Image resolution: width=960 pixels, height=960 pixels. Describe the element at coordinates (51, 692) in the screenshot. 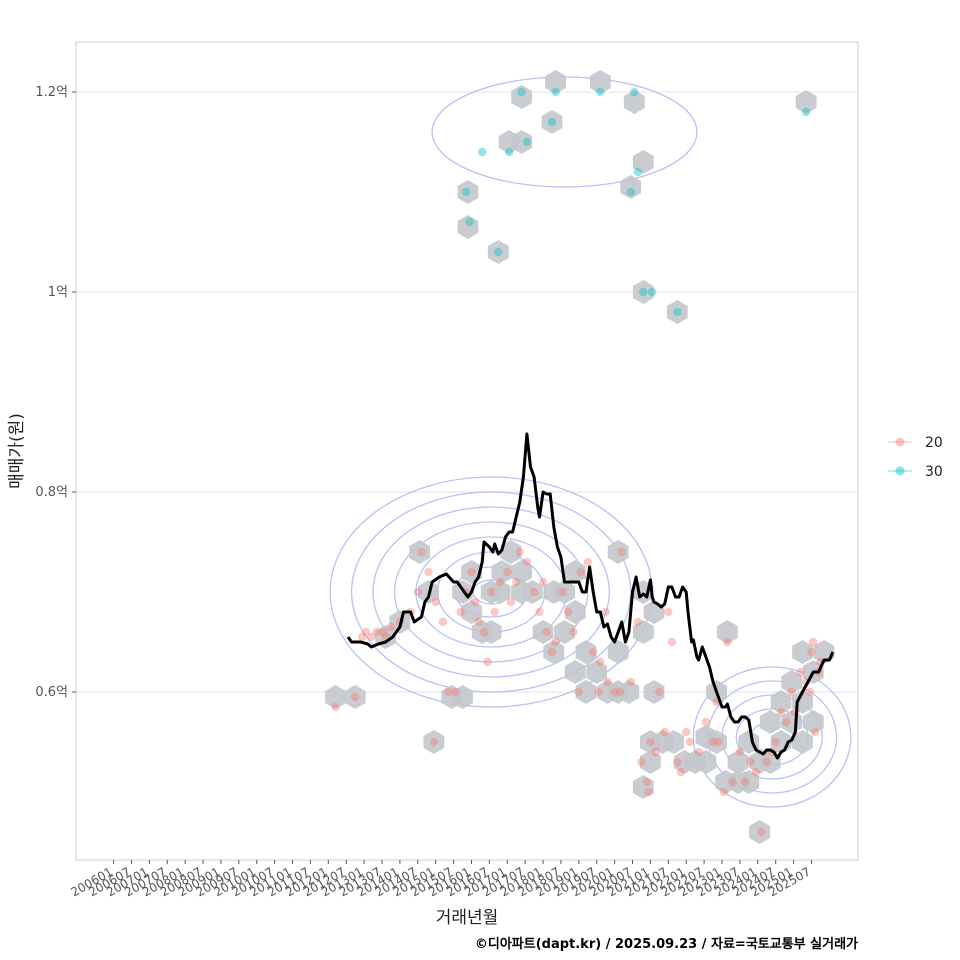

I see `y-tick-label-0: 0.6억` at that location.